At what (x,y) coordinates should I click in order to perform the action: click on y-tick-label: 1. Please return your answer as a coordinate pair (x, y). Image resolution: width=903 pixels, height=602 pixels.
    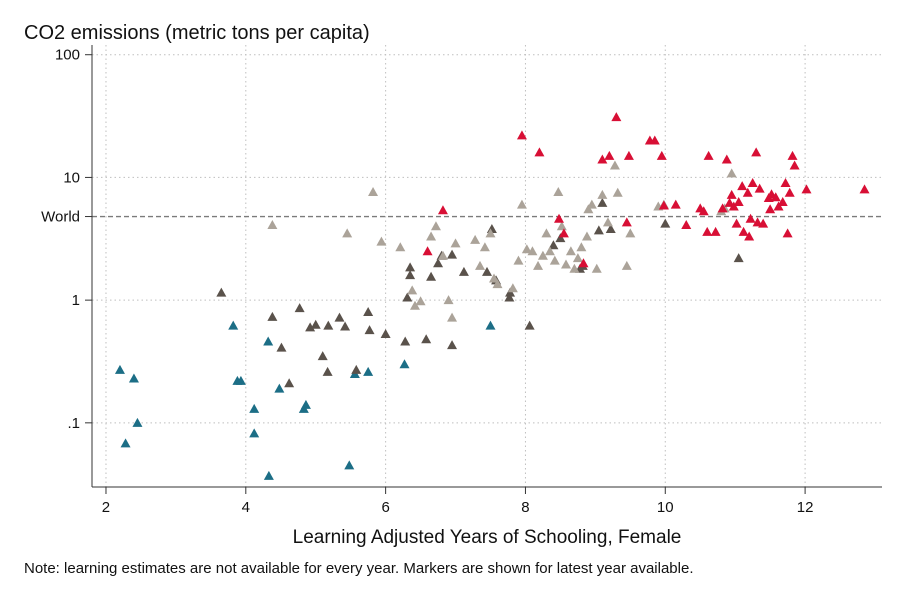
    Looking at the image, I should click on (76, 300).